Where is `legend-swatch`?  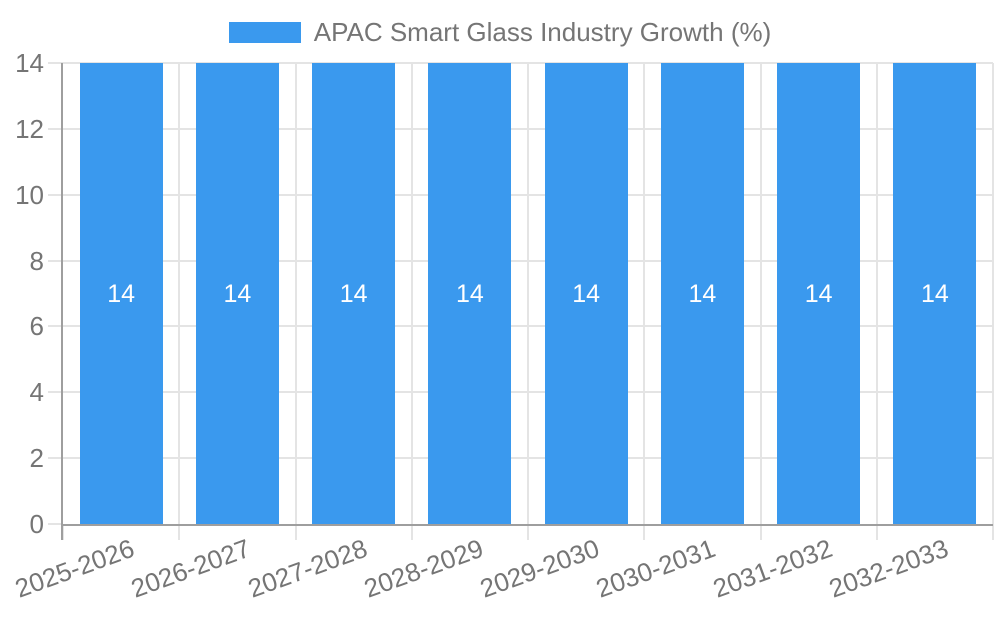
legend-swatch is located at coordinates (264, 32).